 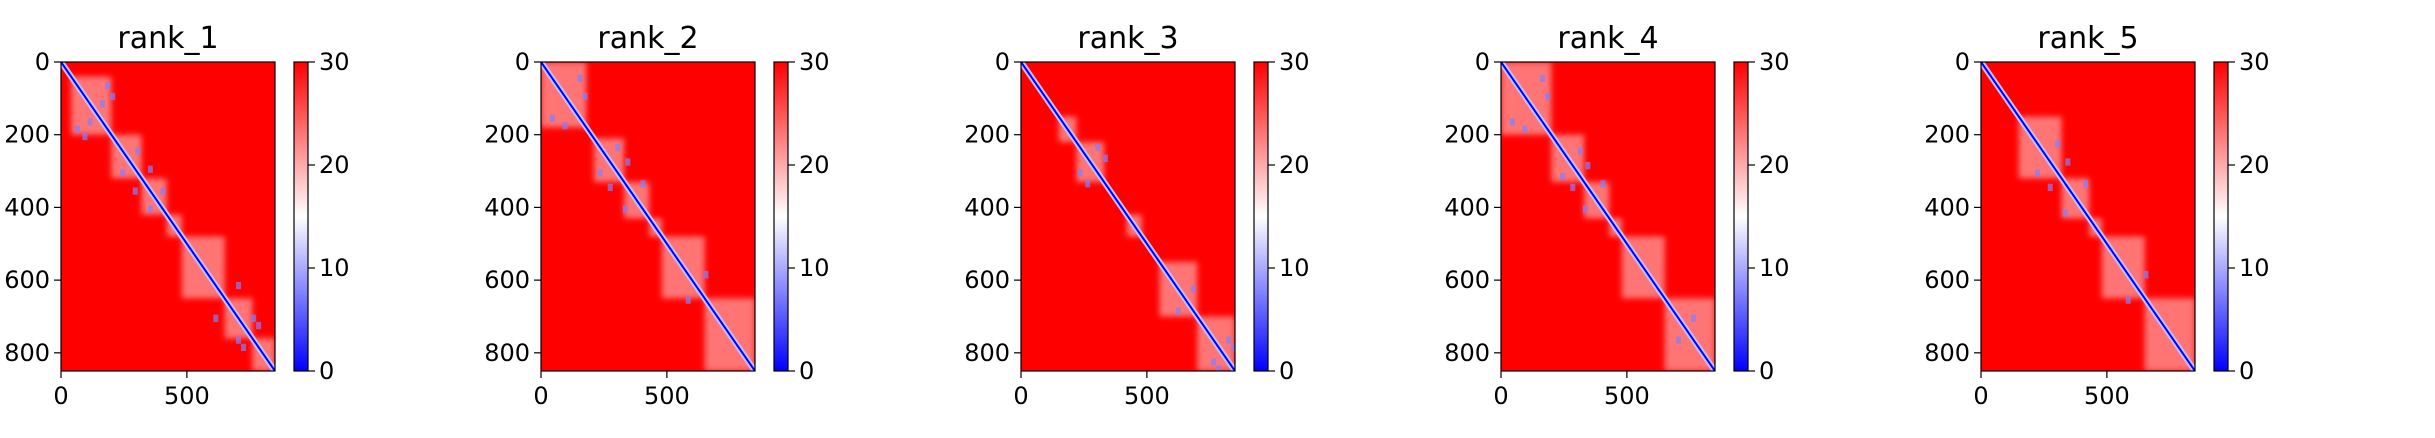 What do you see at coordinates (1607, 38) in the screenshot?
I see `panel-title: rank_4` at bounding box center [1607, 38].